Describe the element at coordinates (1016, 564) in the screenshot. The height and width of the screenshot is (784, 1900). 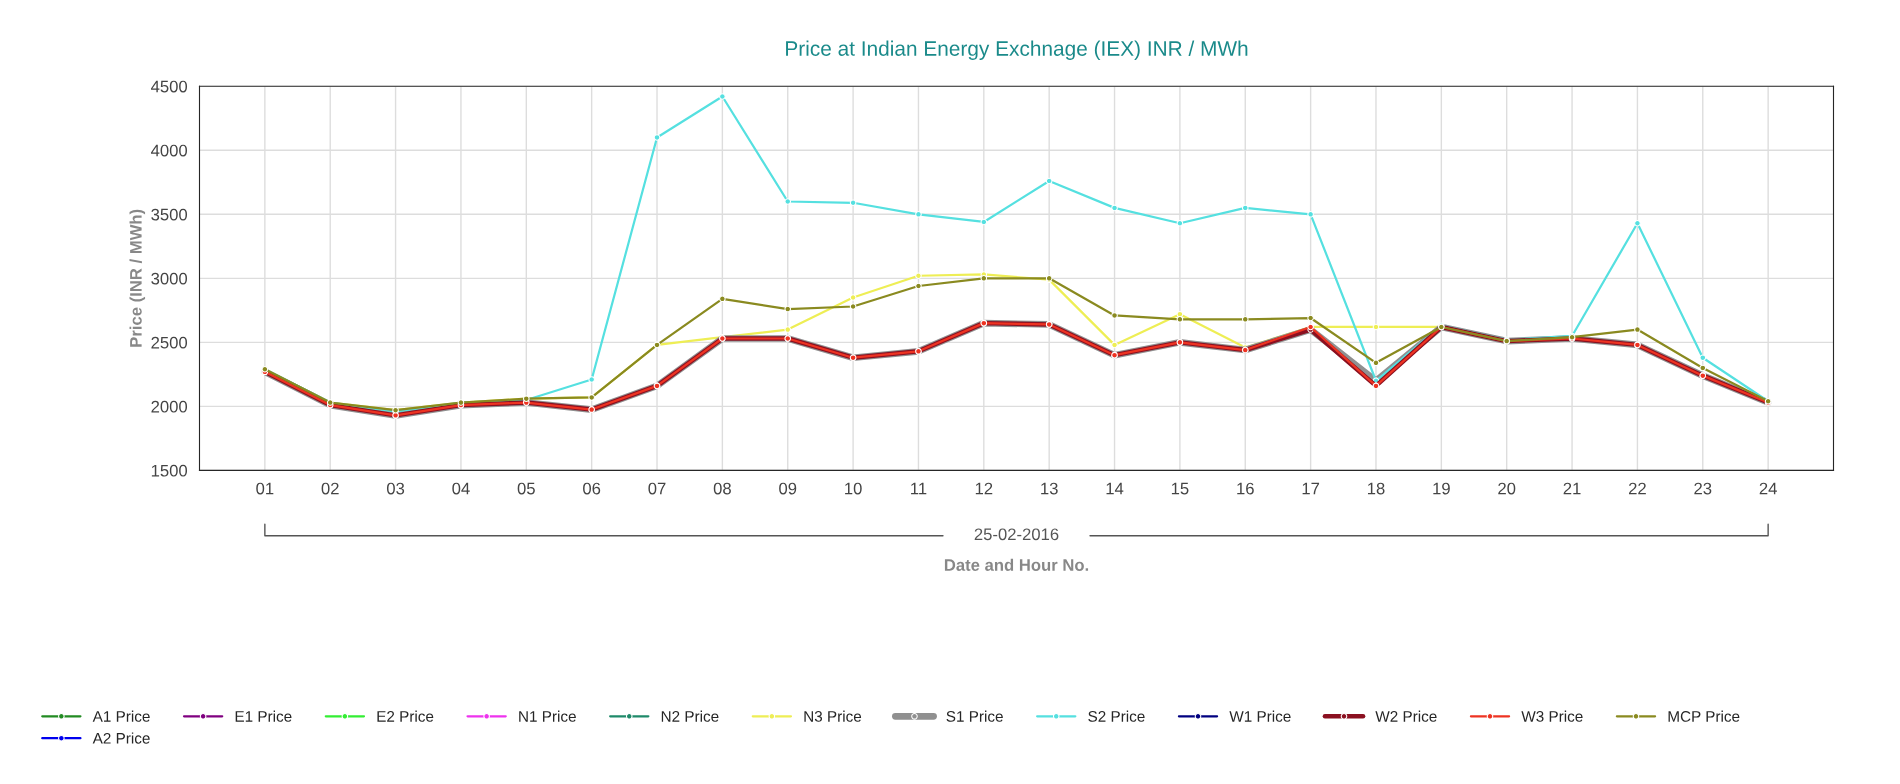
I see `x-axis-title: Date and Hour No.` at that location.